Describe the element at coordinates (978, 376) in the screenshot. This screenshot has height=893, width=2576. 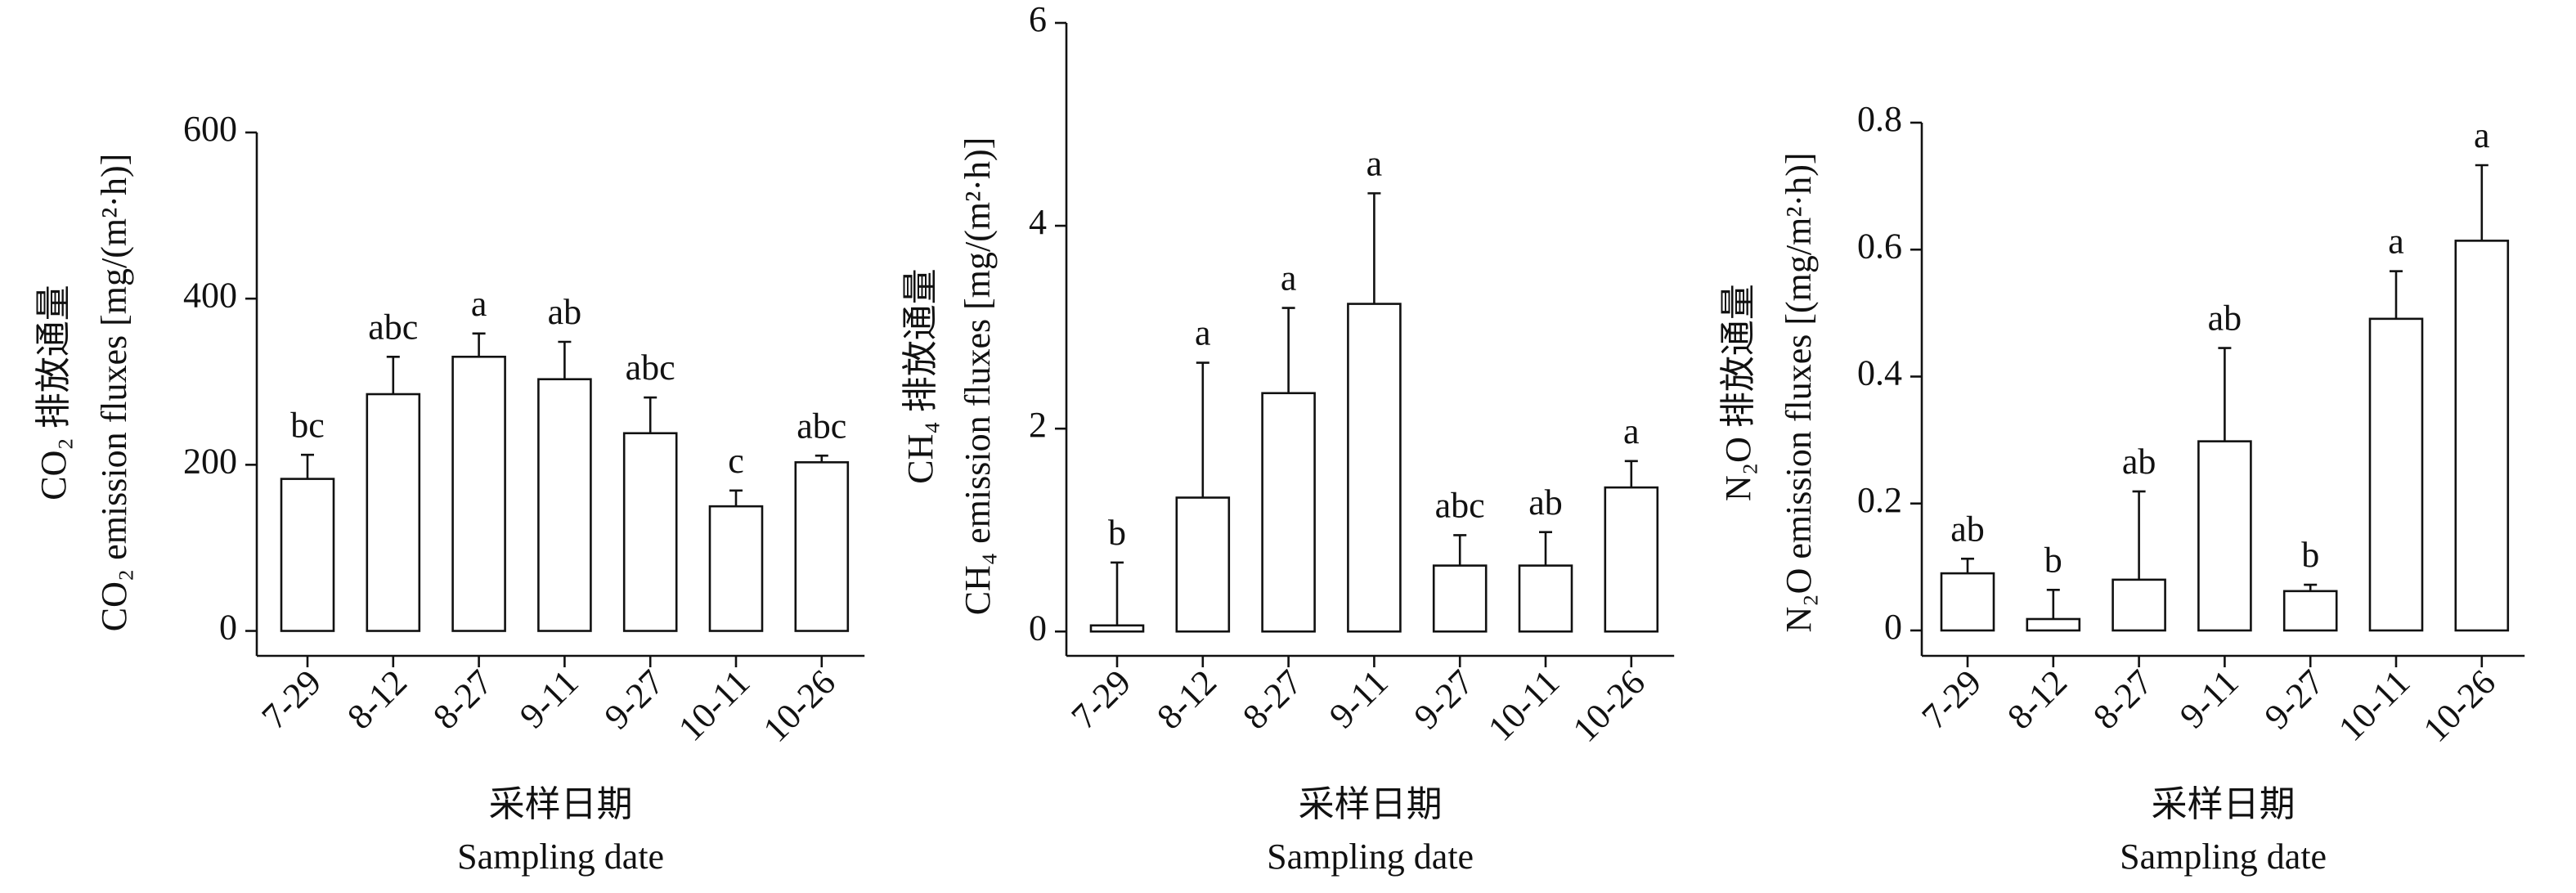
I see `y-axis-label: CH₄ emission fluxes [mg/(m²·h)]` at that location.